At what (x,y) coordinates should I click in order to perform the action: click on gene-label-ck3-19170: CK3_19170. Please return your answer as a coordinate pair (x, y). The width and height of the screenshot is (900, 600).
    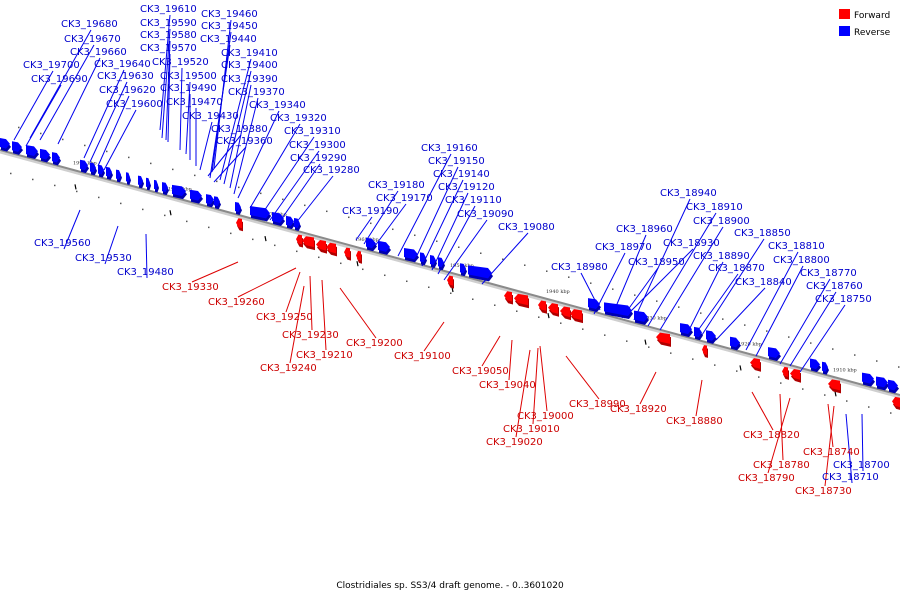
    Looking at the image, I should click on (404, 198).